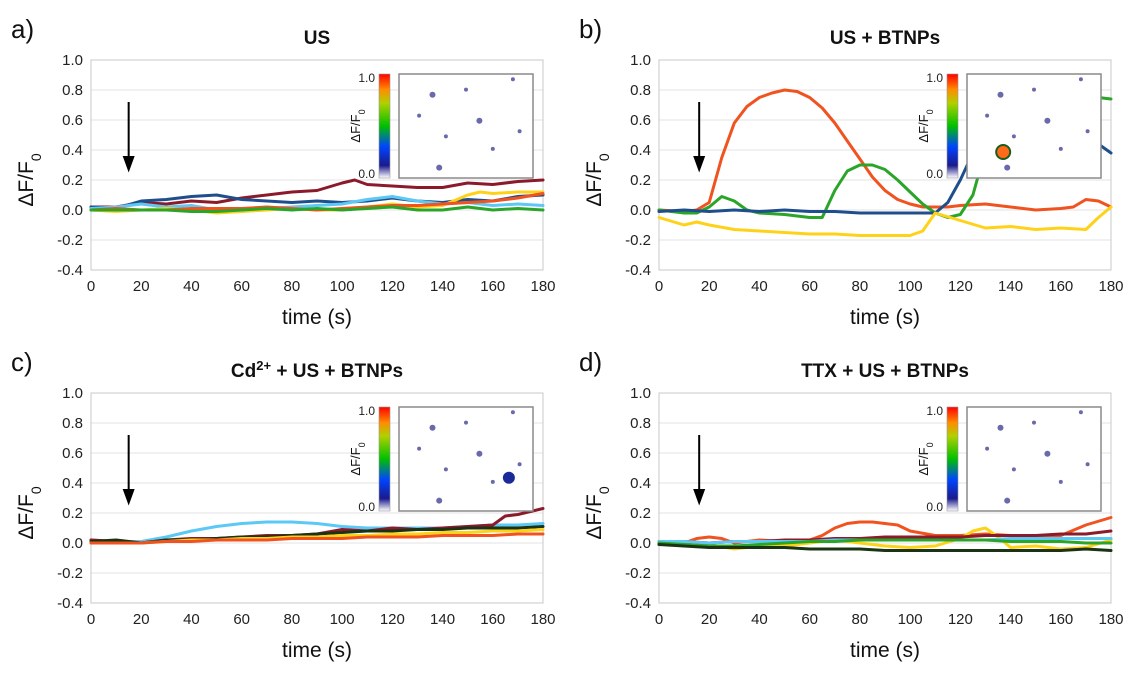 This screenshot has height=675, width=1130. I want to click on x-tick-label: 20, so click(709, 286).